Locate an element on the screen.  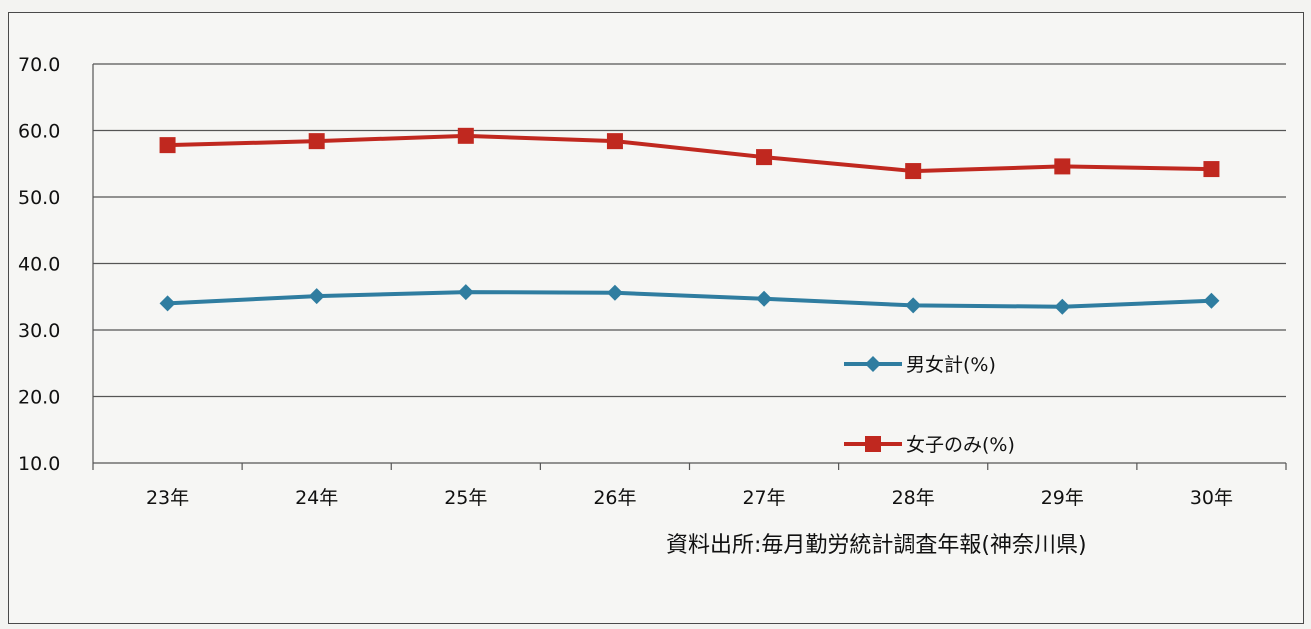
y-tick-label: 20.0 is located at coordinates (39, 398).